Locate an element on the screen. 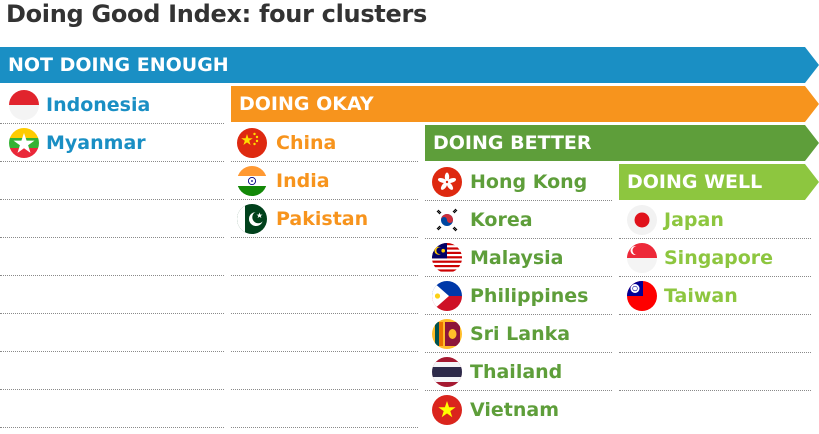 This screenshot has width=819, height=434. row-singapore: Singapore is located at coordinates (715, 258).